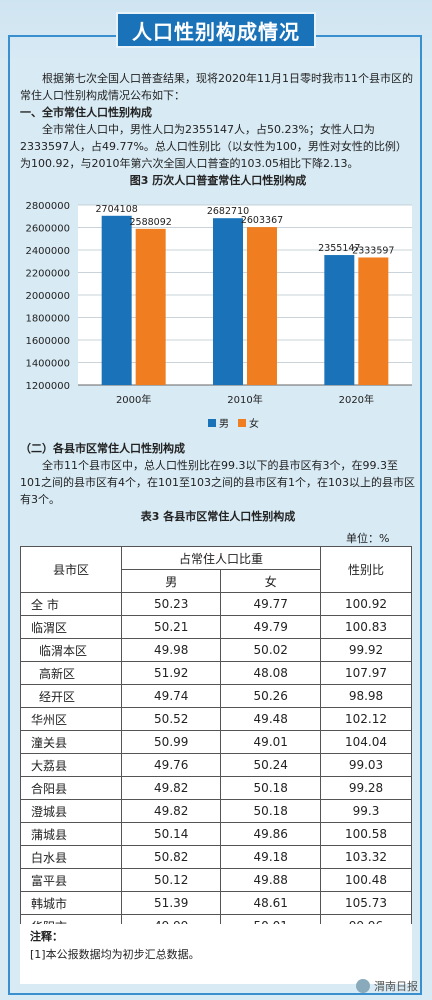 The height and width of the screenshot is (1000, 432). What do you see at coordinates (366, 903) in the screenshot?
I see `row-ratio: 105.73` at bounding box center [366, 903].